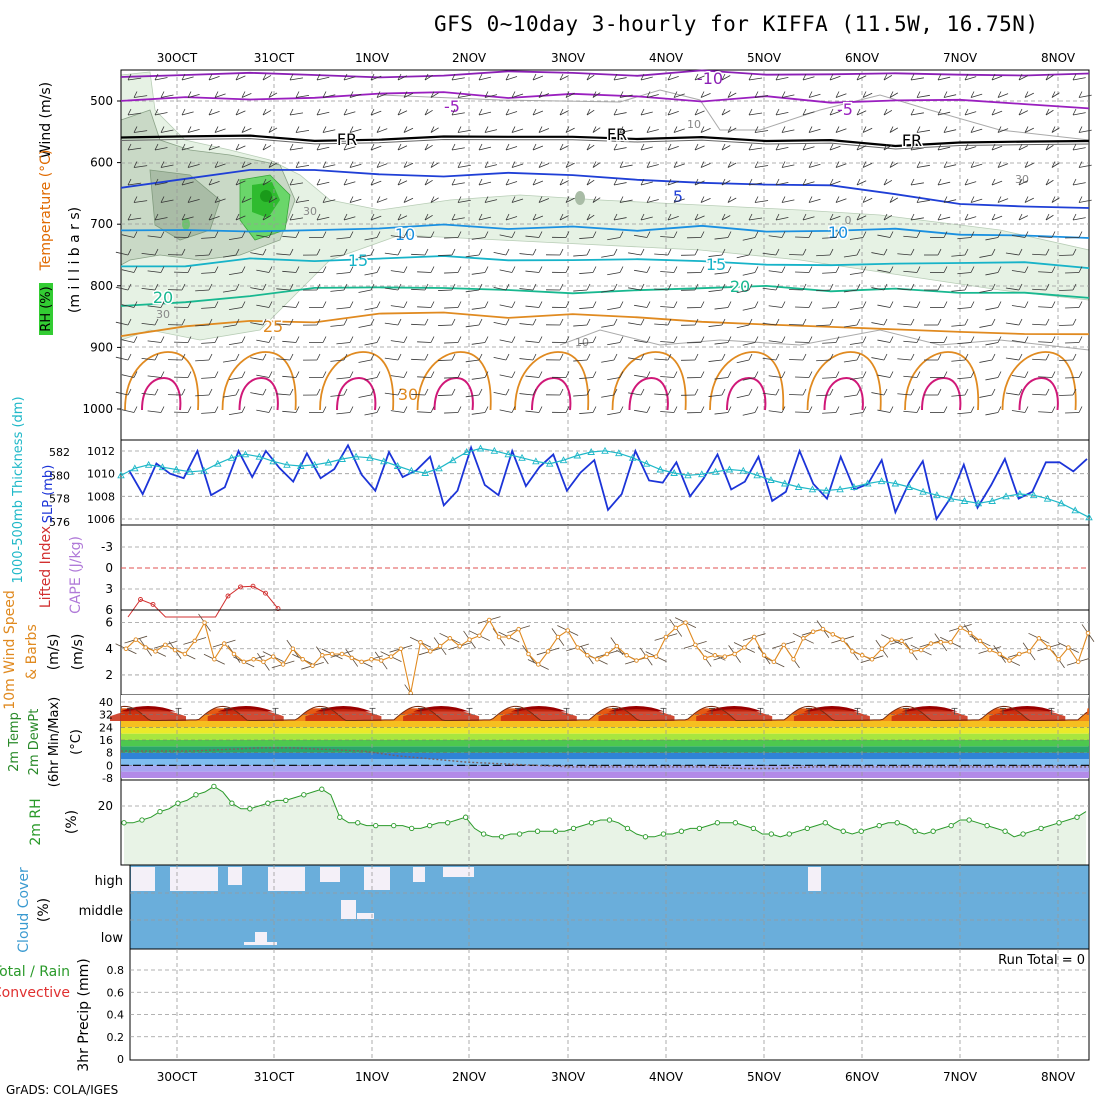 The width and height of the screenshot is (1100, 1100). Describe the element at coordinates (14, 742) in the screenshot. I see `axis-label-2m-temp: 2m Temp` at that location.